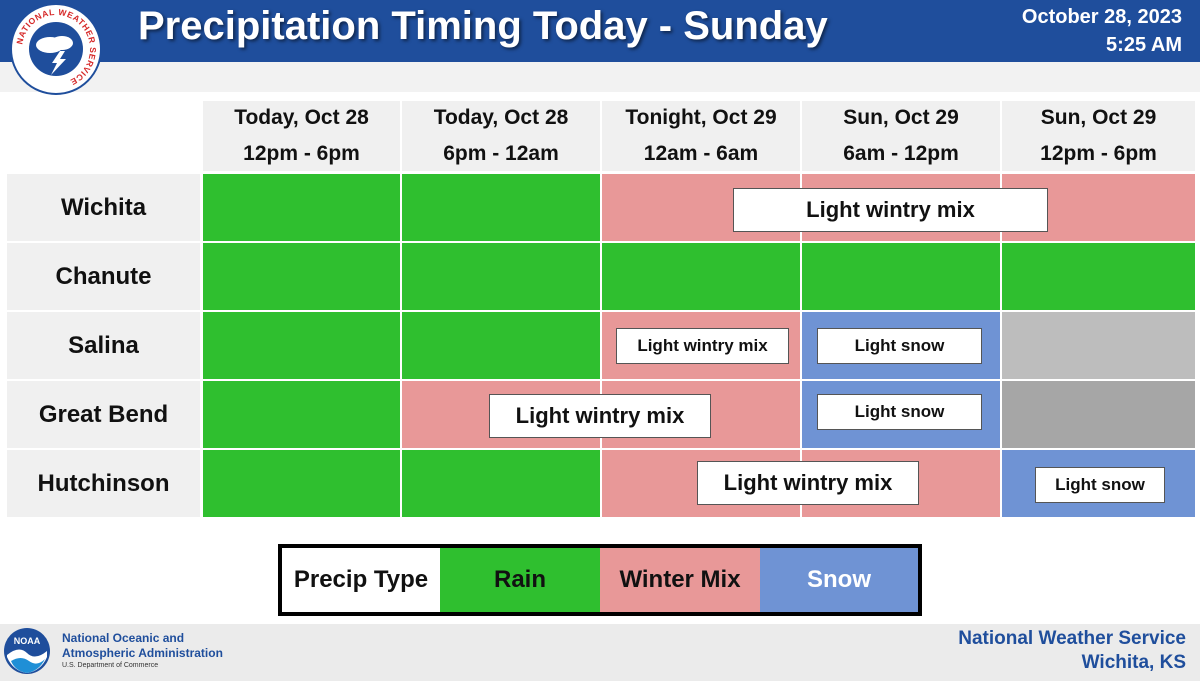 This screenshot has width=1200, height=681. Describe the element at coordinates (301, 136) in the screenshot. I see `column-header: Today, Oct 28 12pm - 6pm` at that location.